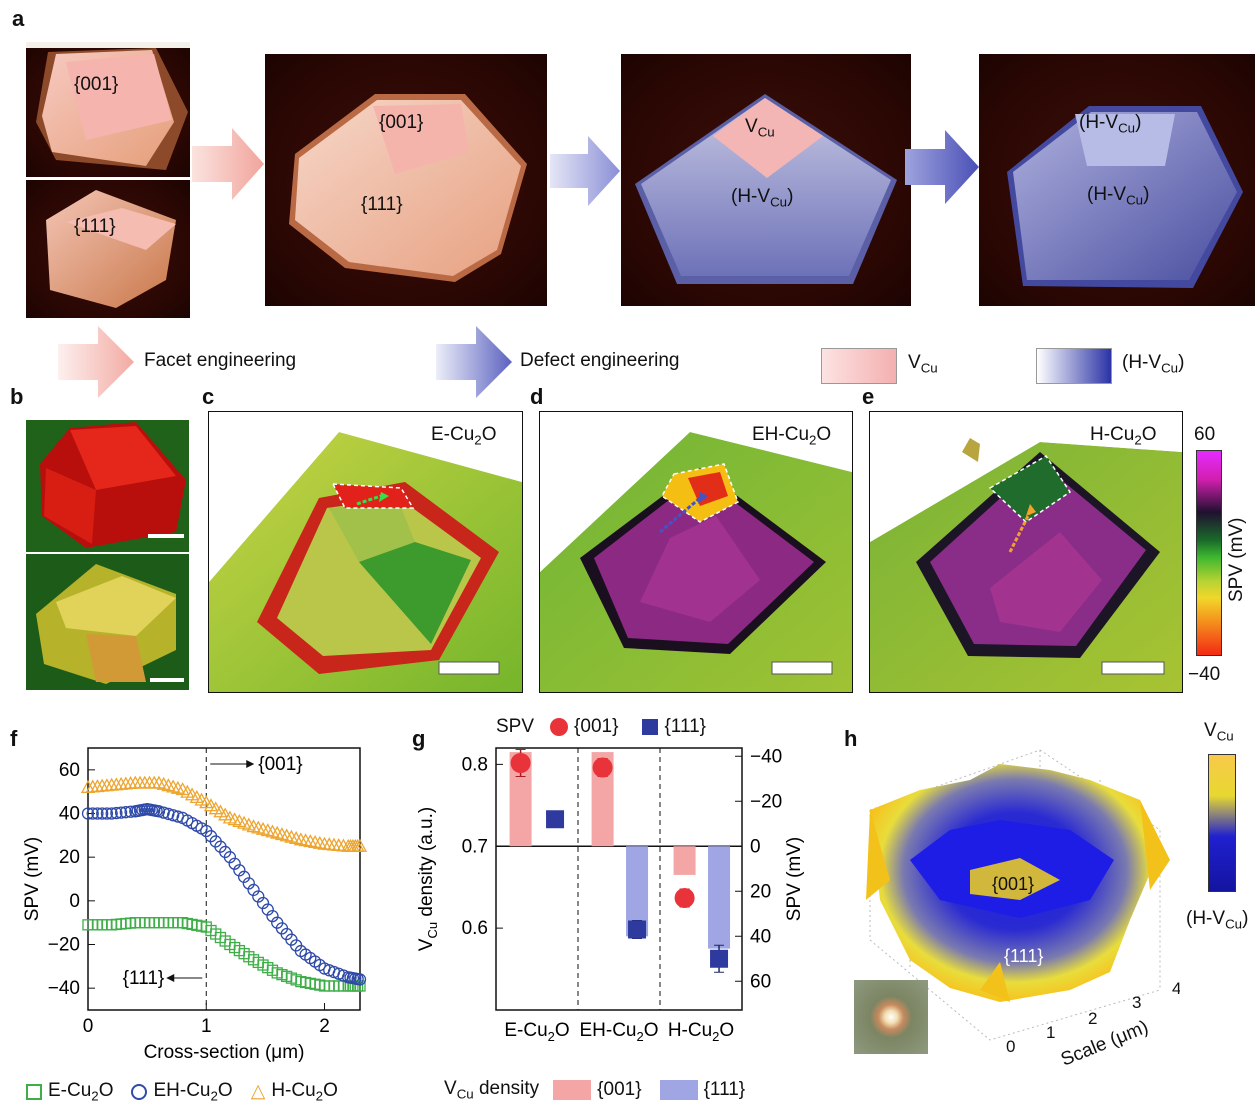 The height and width of the screenshot is (1107, 1260). What do you see at coordinates (108, 109) in the screenshot?
I see `afm-image-001-facet: {001}` at bounding box center [108, 109].